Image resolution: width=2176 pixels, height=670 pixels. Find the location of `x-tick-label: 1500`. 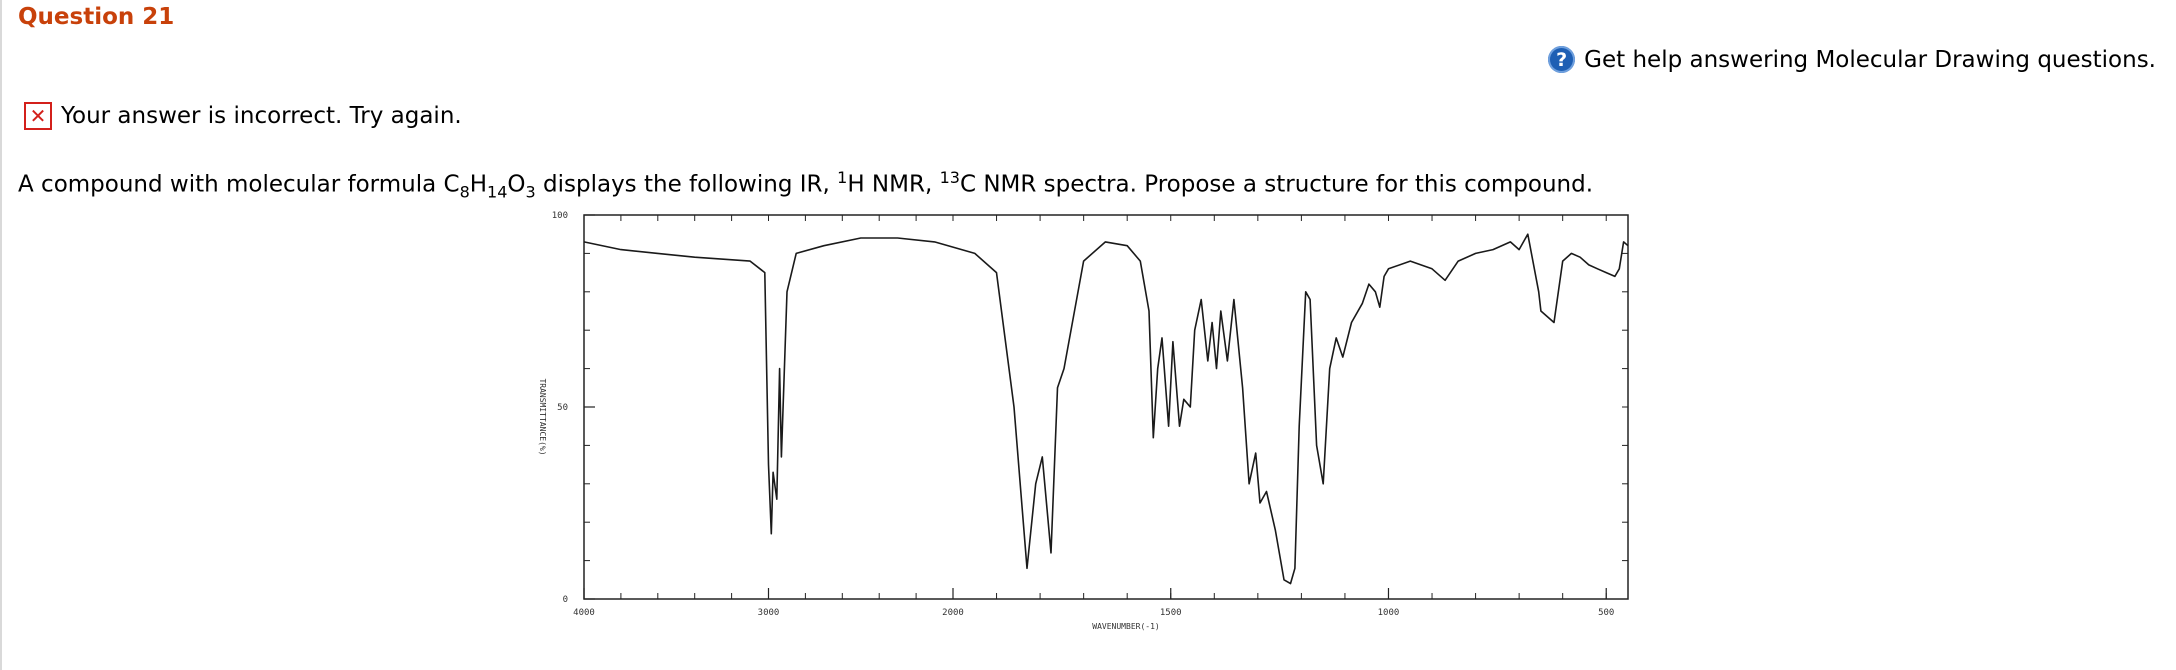

x-tick-label: 1500 is located at coordinates (1171, 613).